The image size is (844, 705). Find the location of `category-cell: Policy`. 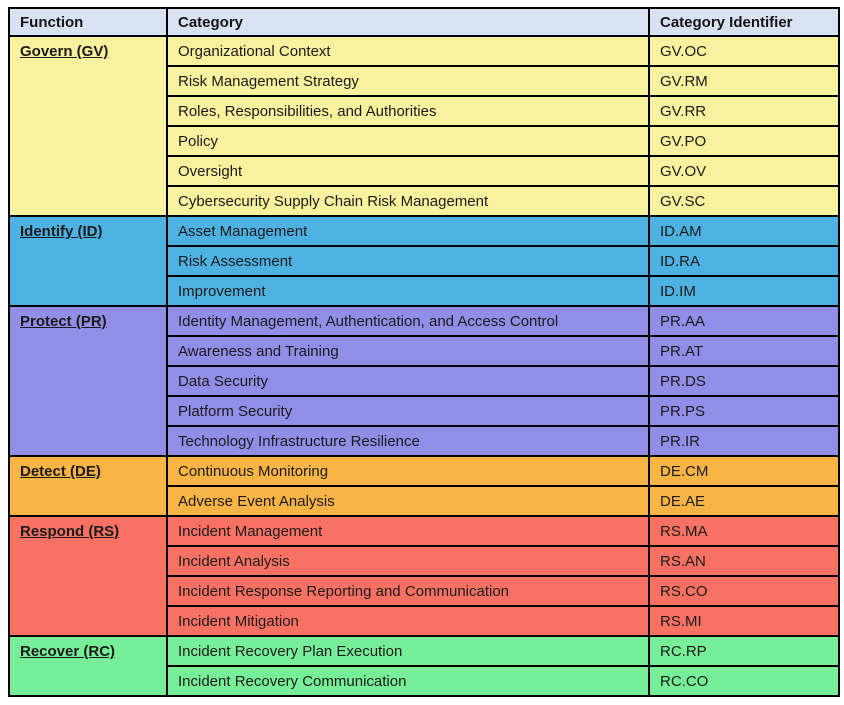

category-cell: Policy is located at coordinates (408, 141).